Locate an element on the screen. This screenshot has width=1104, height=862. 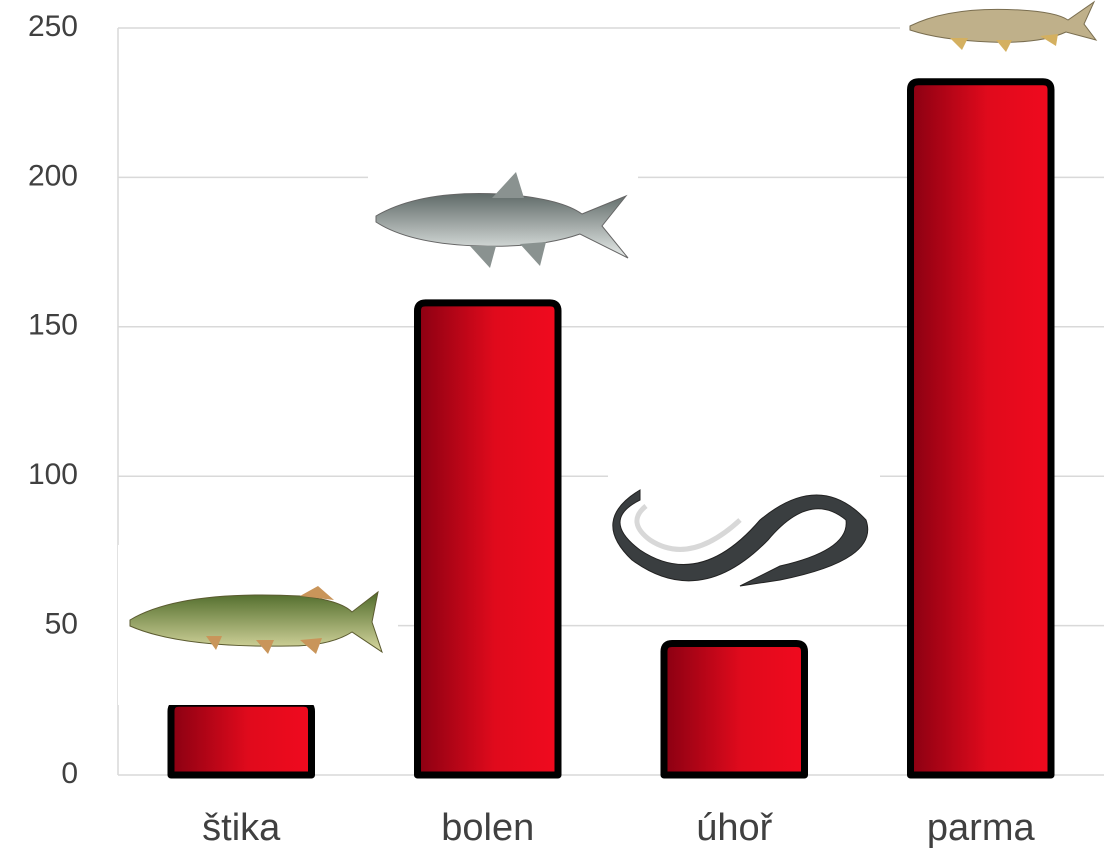
asp-fins is located at coordinates (508, 220).